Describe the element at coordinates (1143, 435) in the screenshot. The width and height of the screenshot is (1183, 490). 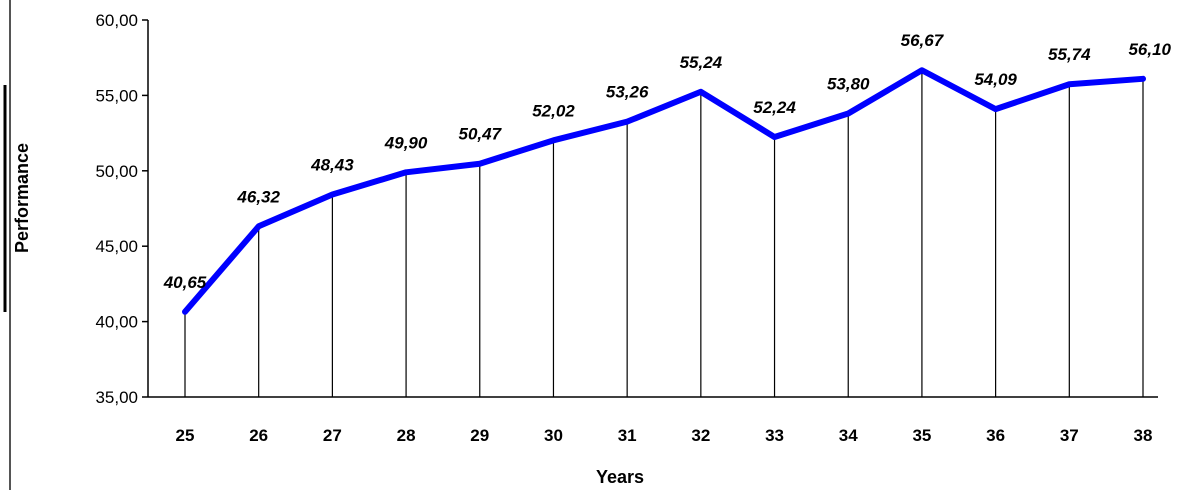
I see `x-tick-label: 38` at that location.